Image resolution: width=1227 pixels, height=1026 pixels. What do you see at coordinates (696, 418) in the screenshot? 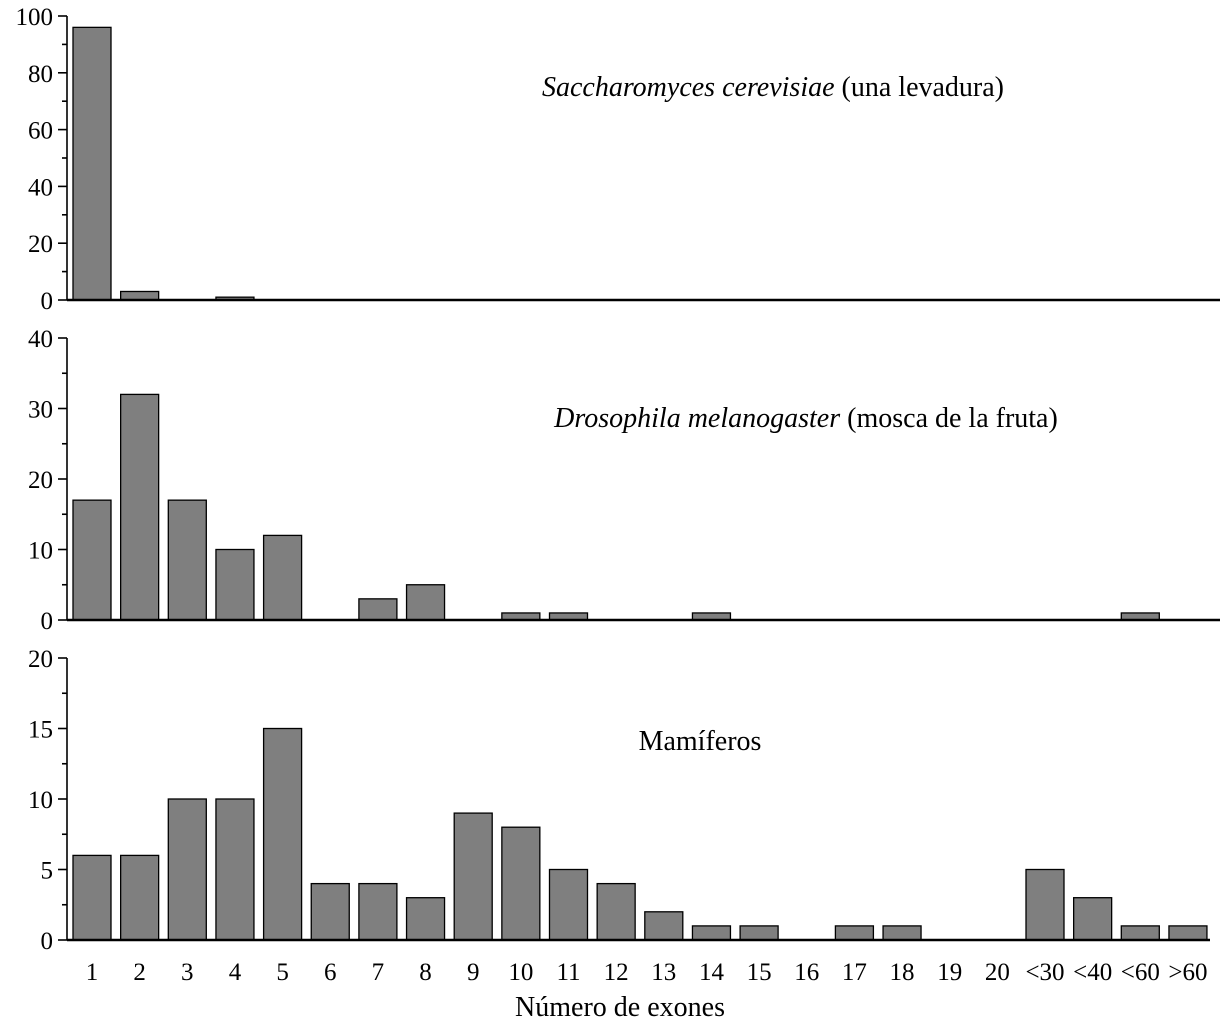
I see `panel-title-species: Drosophila melanogaster` at bounding box center [696, 418].